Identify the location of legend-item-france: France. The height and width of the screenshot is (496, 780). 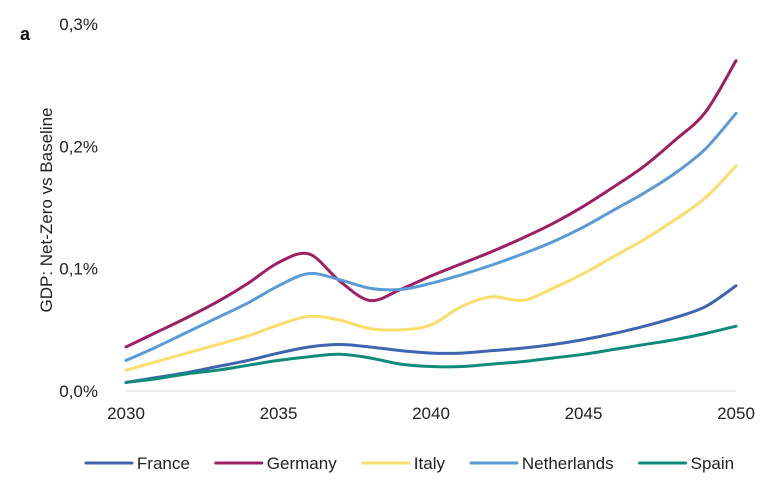
(137, 463).